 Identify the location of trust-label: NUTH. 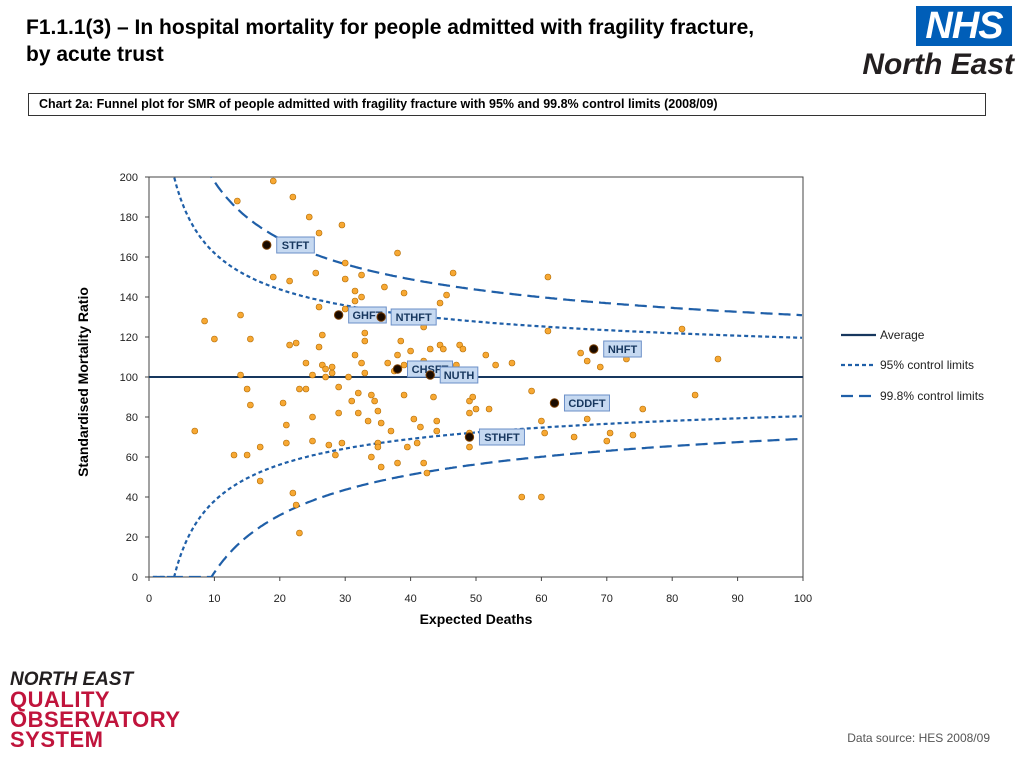
(459, 376).